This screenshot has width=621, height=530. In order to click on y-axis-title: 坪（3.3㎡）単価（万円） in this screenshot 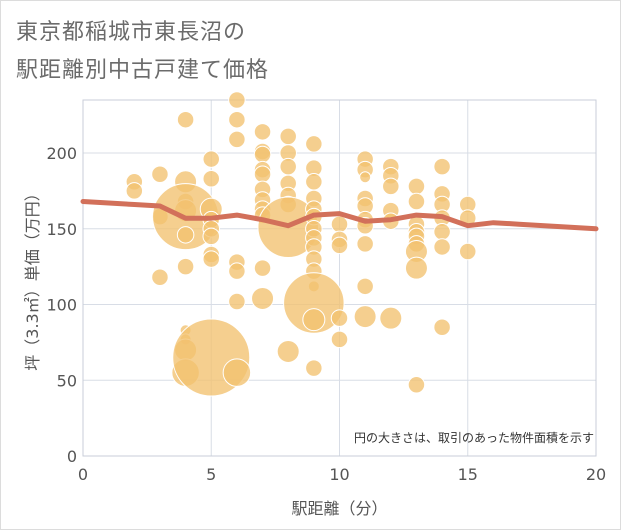, I will do `click(32, 277)`.